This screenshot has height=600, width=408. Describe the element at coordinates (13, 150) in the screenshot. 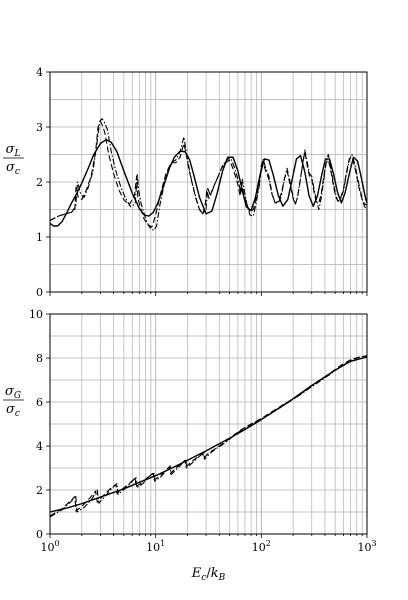

I see `y-label-numerator: σL` at that location.